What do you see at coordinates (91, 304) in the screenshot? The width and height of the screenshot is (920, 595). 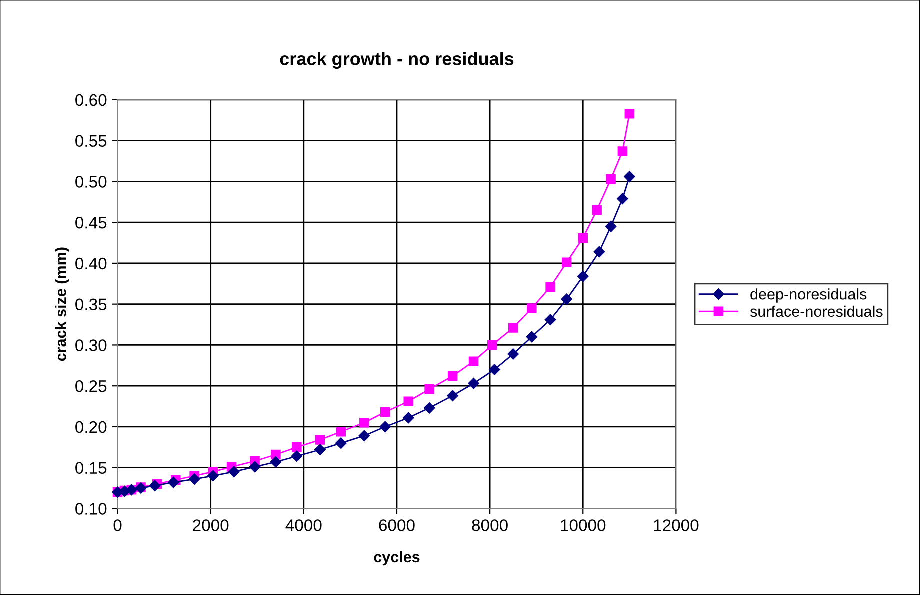 I see `y-tick-label: 0.35` at bounding box center [91, 304].